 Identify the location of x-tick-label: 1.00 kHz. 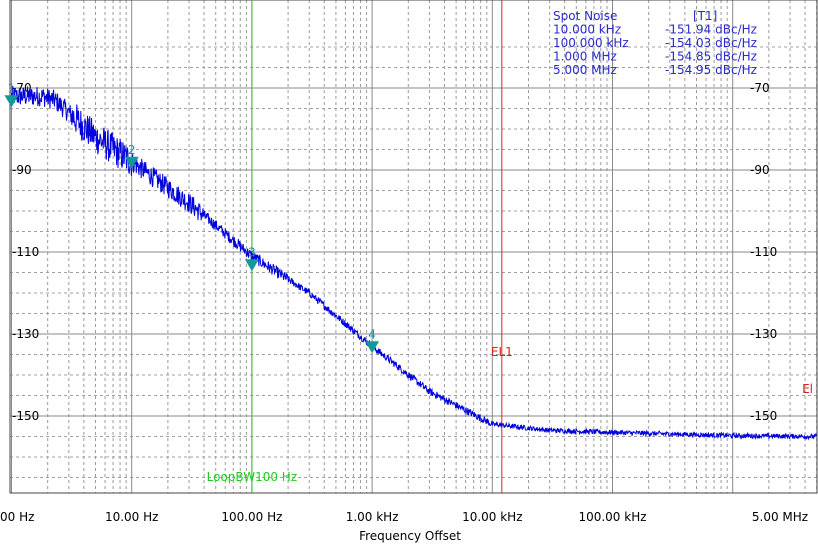
(372, 517).